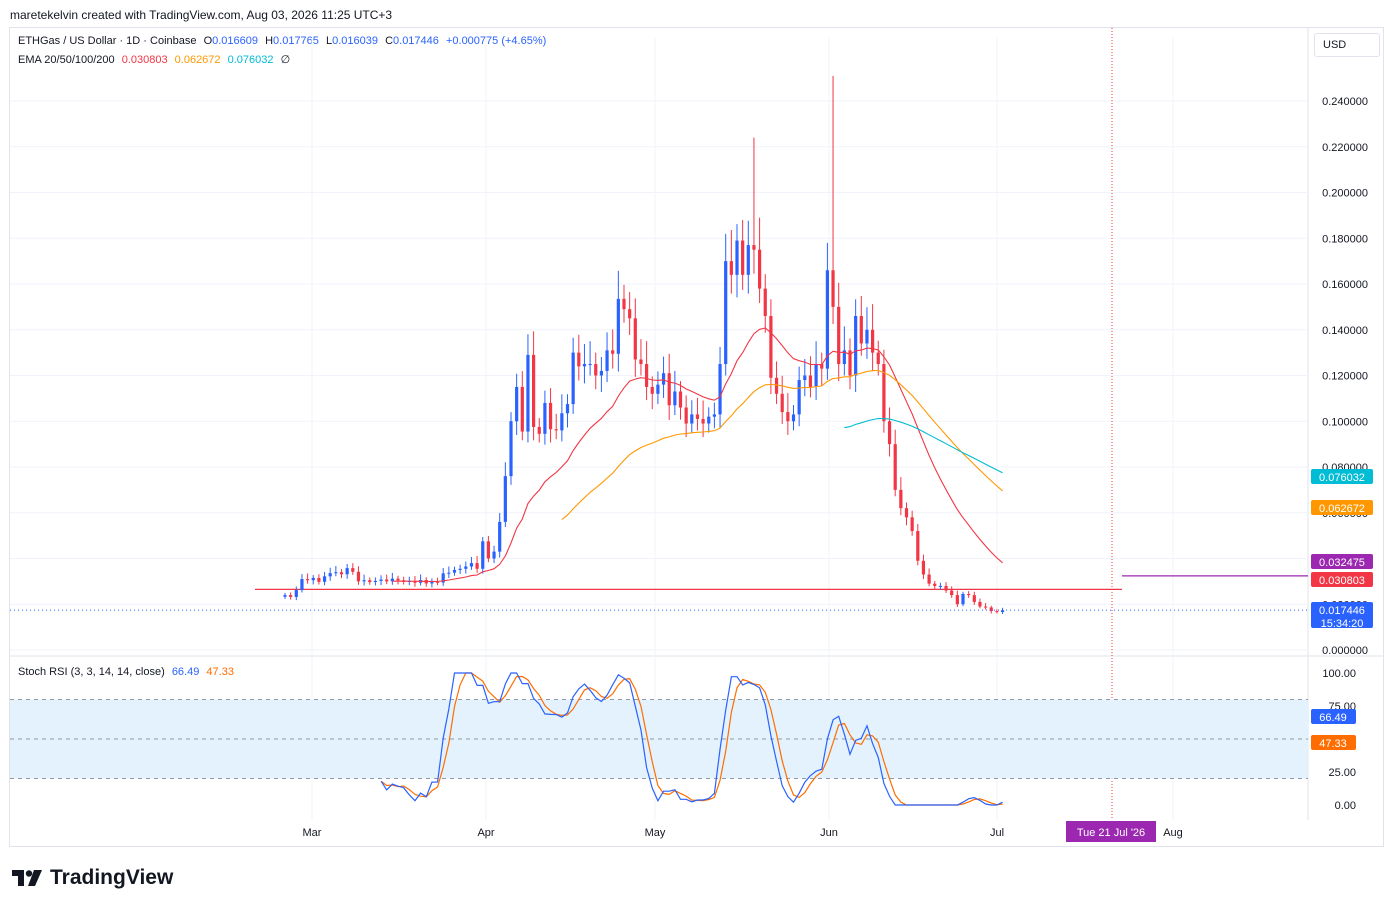  Describe the element at coordinates (185, 672) in the screenshot. I see `stoch-k-value: 66.49` at that location.